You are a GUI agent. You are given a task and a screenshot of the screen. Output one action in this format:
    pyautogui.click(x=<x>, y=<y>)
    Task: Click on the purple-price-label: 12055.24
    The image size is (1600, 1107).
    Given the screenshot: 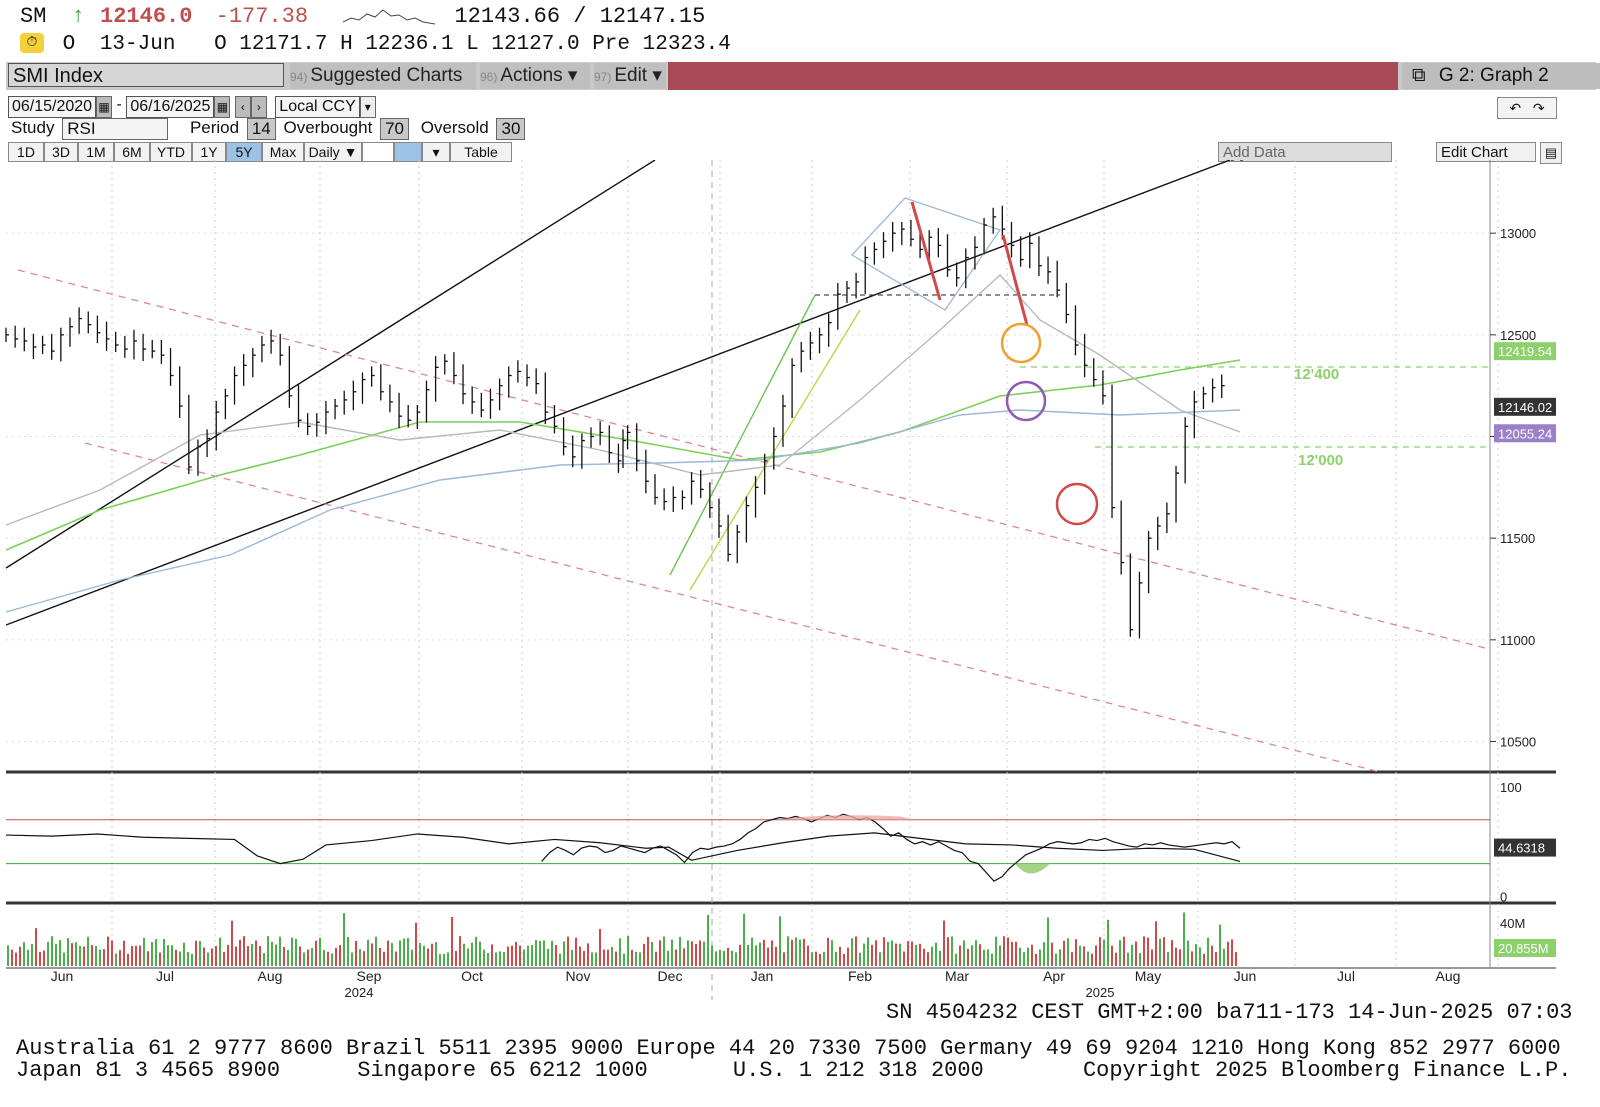 What is the action you would take?
    pyautogui.click(x=1525, y=433)
    